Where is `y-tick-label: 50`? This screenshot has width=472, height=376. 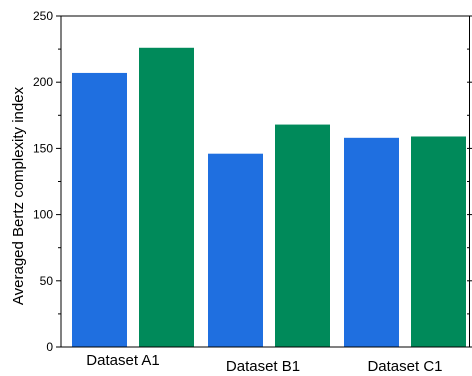
y-tick-label: 50 is located at coordinates (47, 281).